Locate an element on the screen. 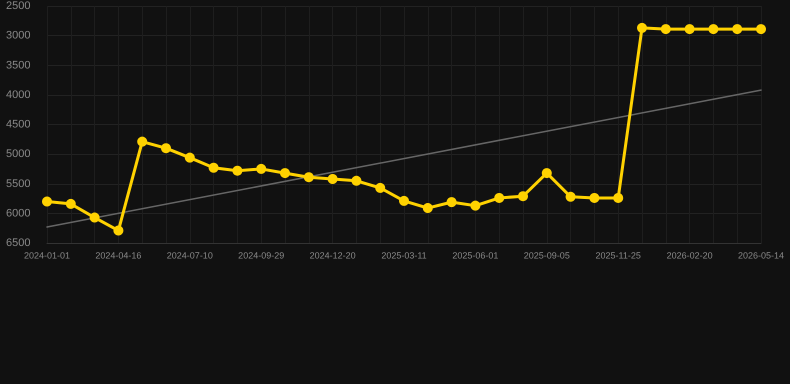  x-tick-label: 2024-09-29 is located at coordinates (261, 255).